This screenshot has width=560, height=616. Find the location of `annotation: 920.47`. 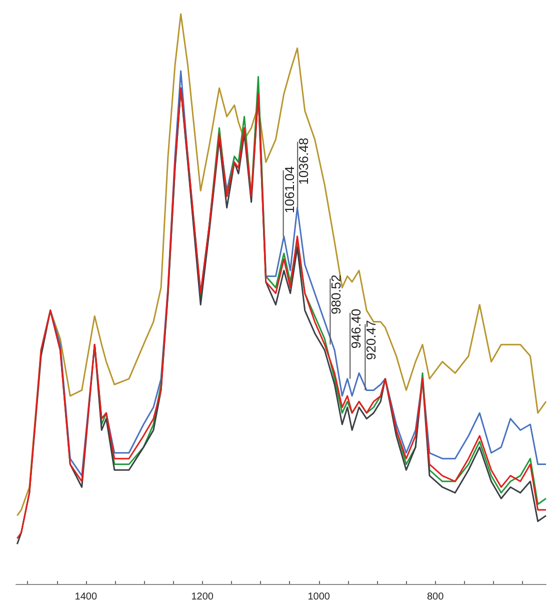

annotation: 920.47 is located at coordinates (371, 340).